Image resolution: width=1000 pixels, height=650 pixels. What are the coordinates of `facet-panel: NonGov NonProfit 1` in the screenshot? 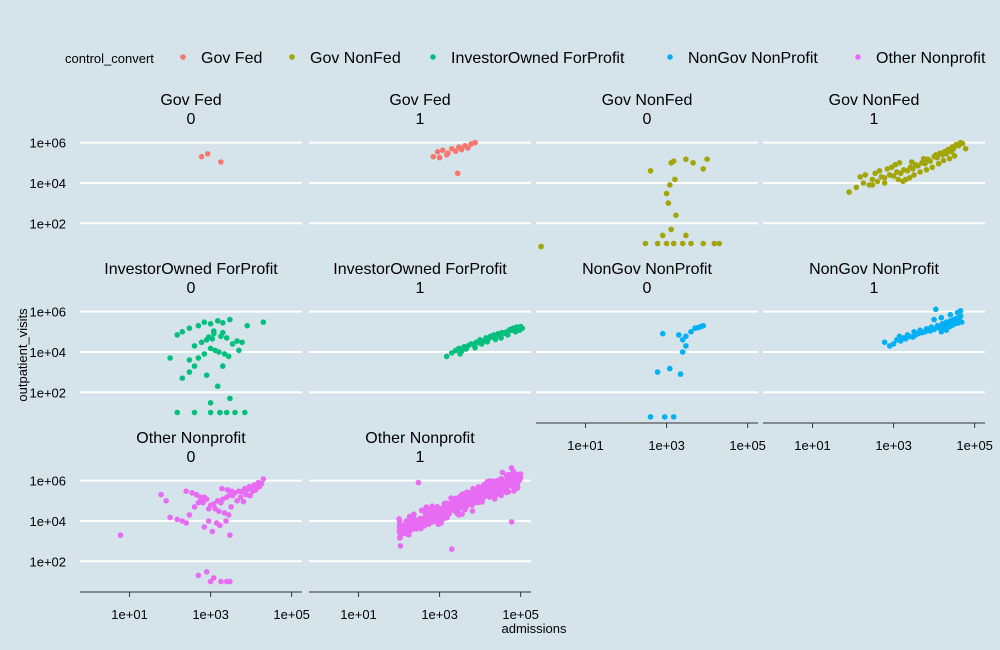 It's located at (874, 327).